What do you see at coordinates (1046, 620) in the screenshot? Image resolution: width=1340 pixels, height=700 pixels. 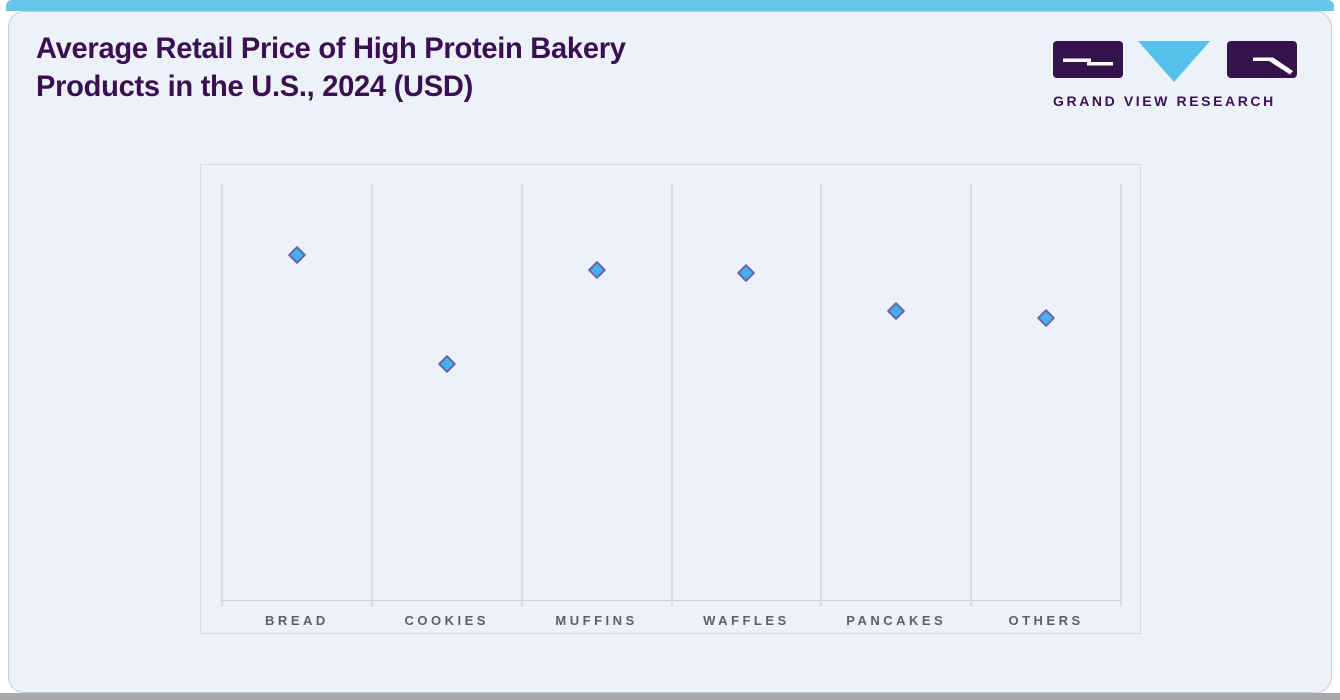 I see `category-label-others: OTHERS` at bounding box center [1046, 620].